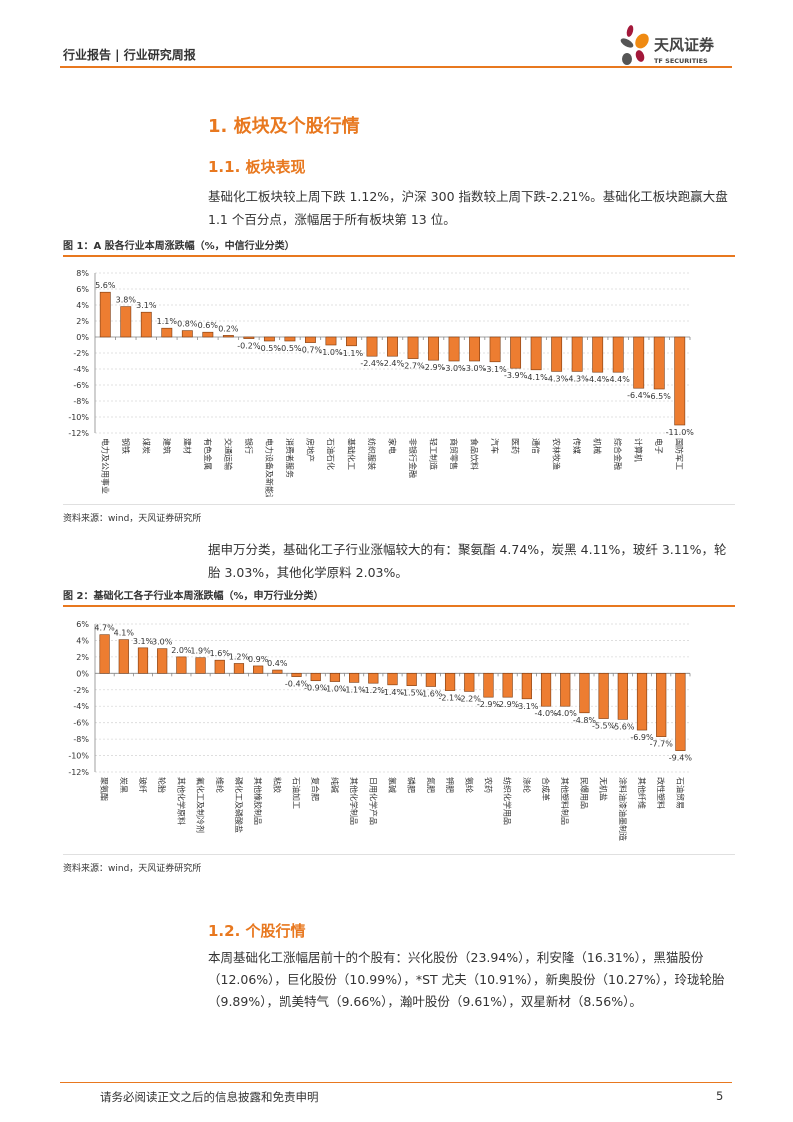 Image resolution: width=793 pixels, height=1122 pixels. I want to click on category-label: 其他化学原料, so click(181, 801).